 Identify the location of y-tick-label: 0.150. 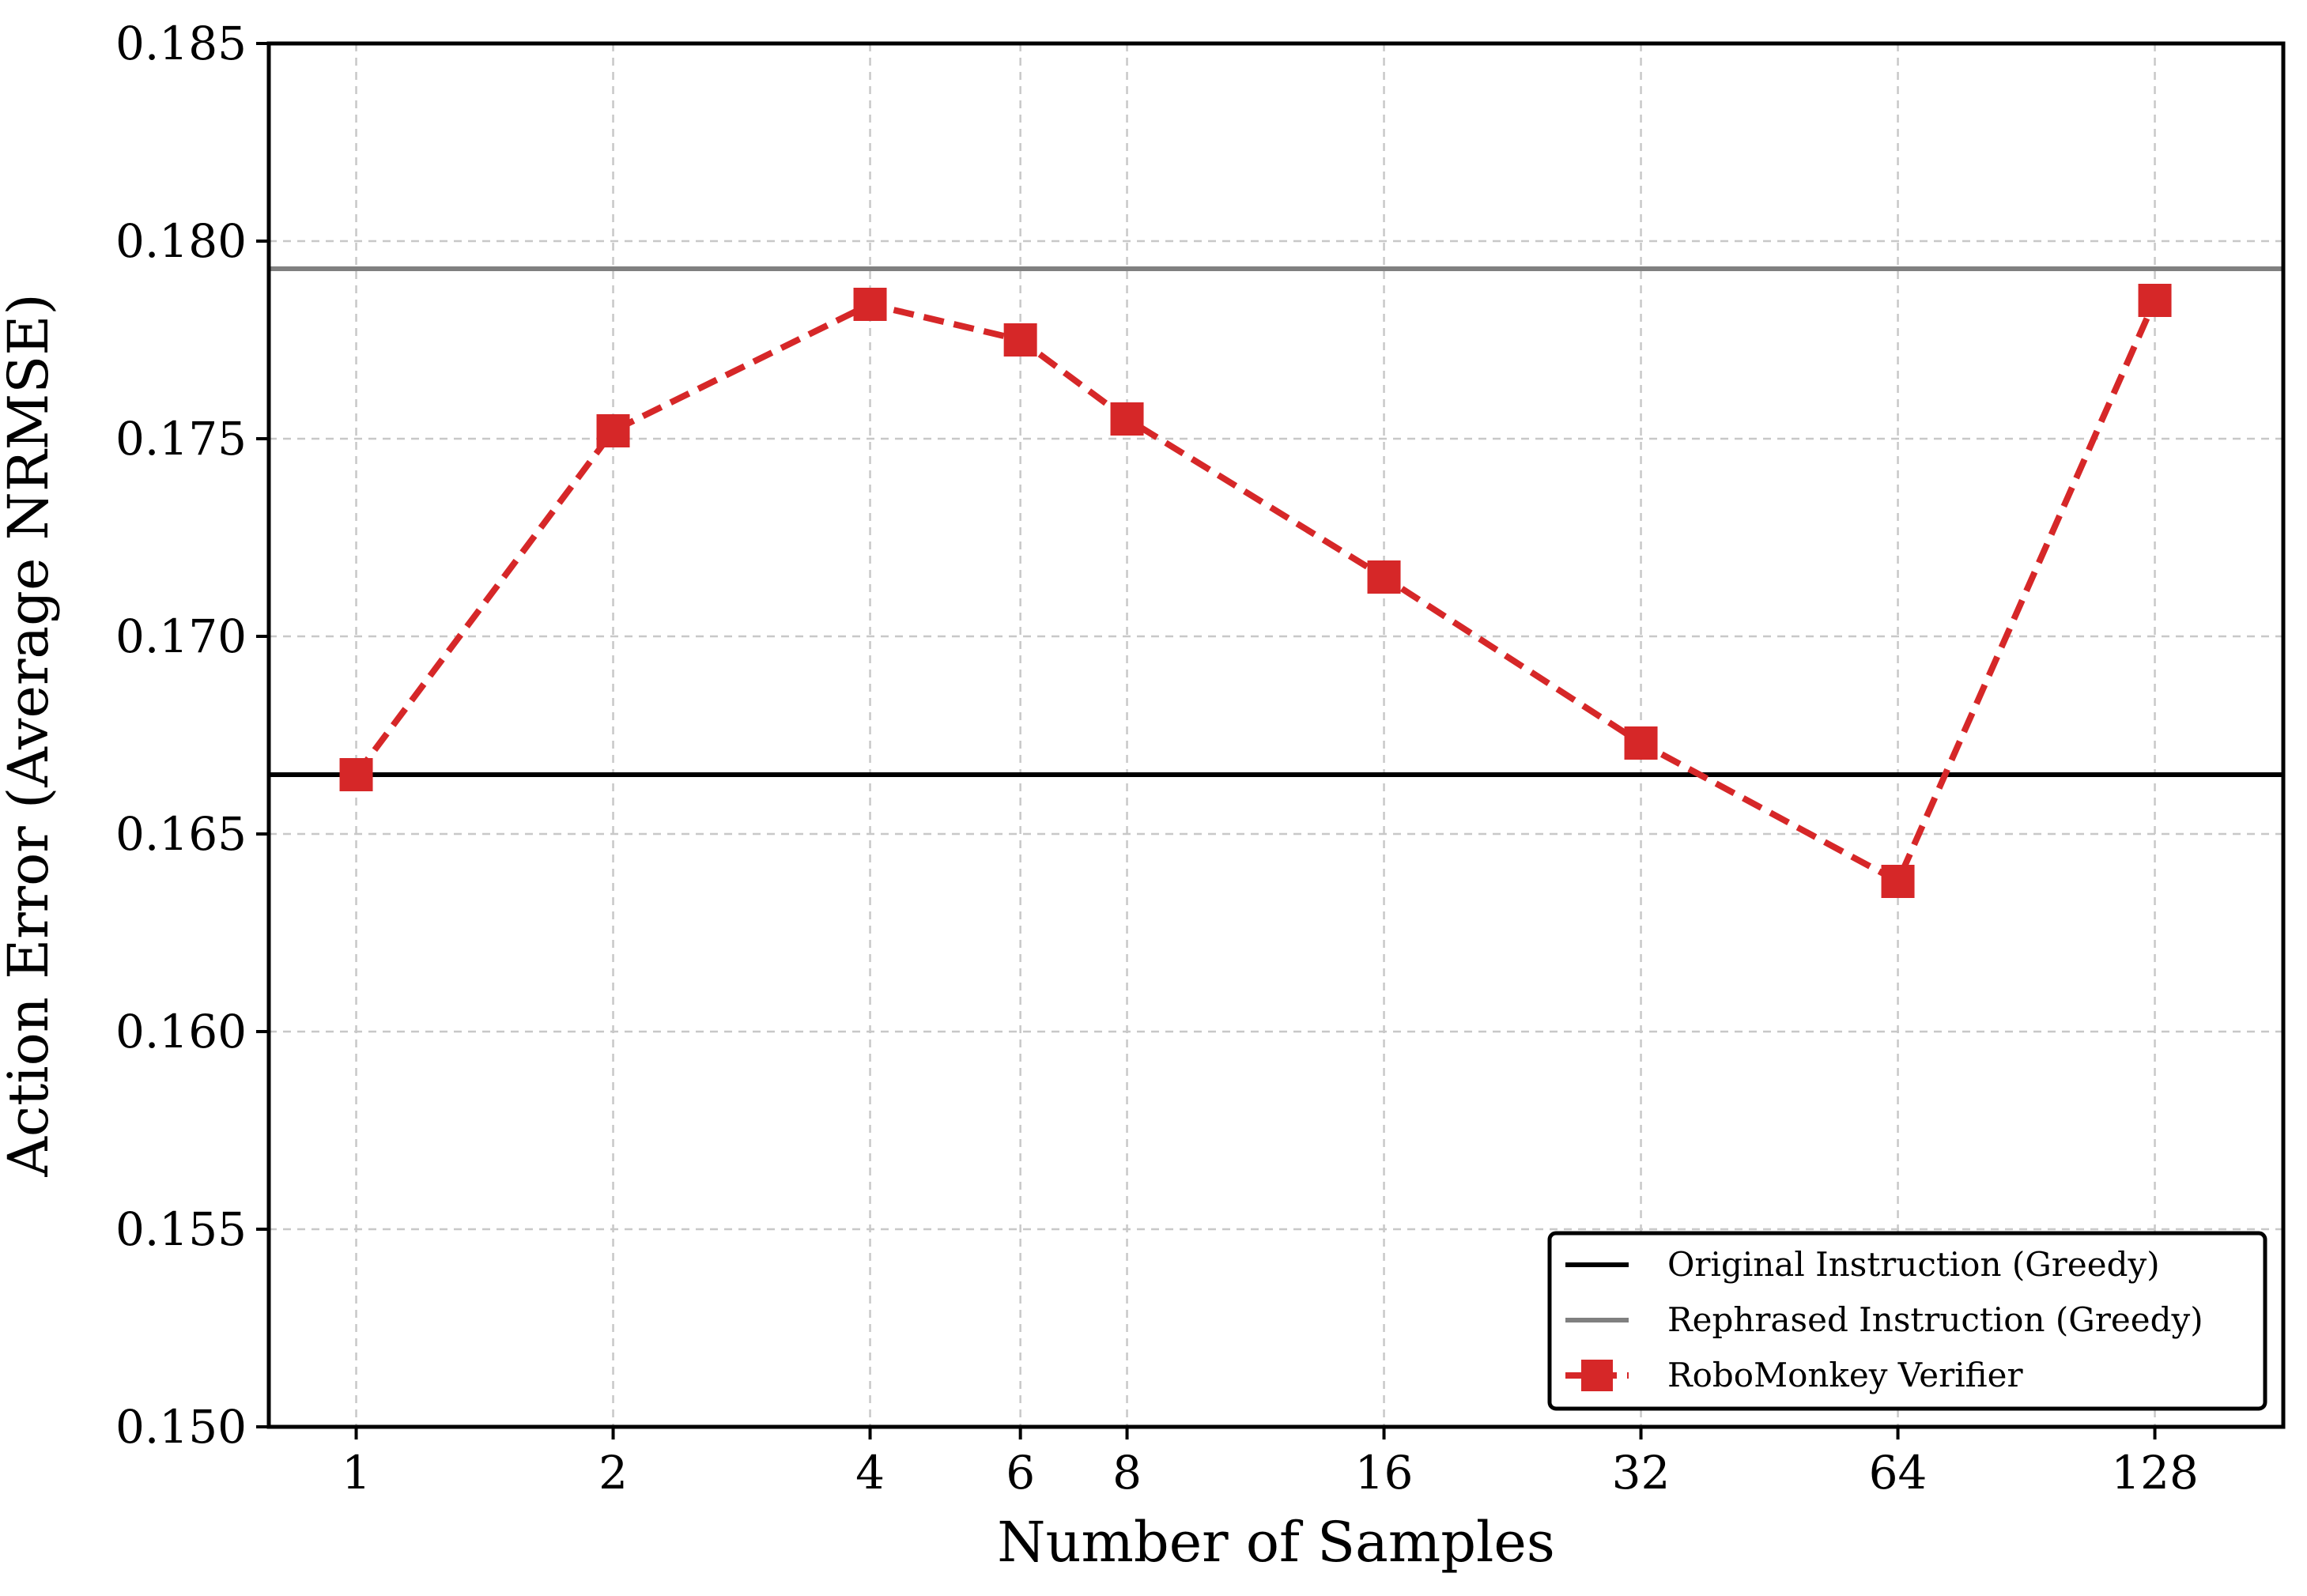
(181, 1427).